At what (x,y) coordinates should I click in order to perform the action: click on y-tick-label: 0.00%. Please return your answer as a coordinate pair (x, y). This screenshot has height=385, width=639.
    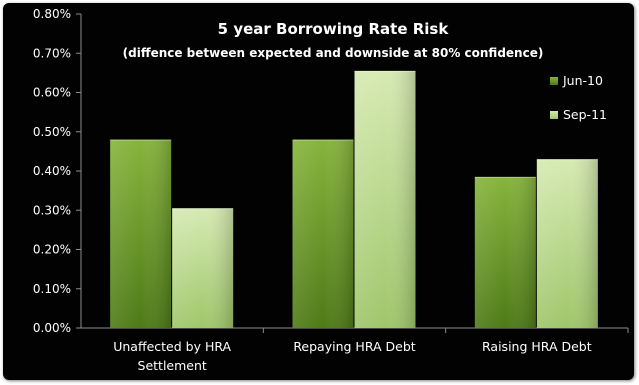
    Looking at the image, I should click on (52, 328).